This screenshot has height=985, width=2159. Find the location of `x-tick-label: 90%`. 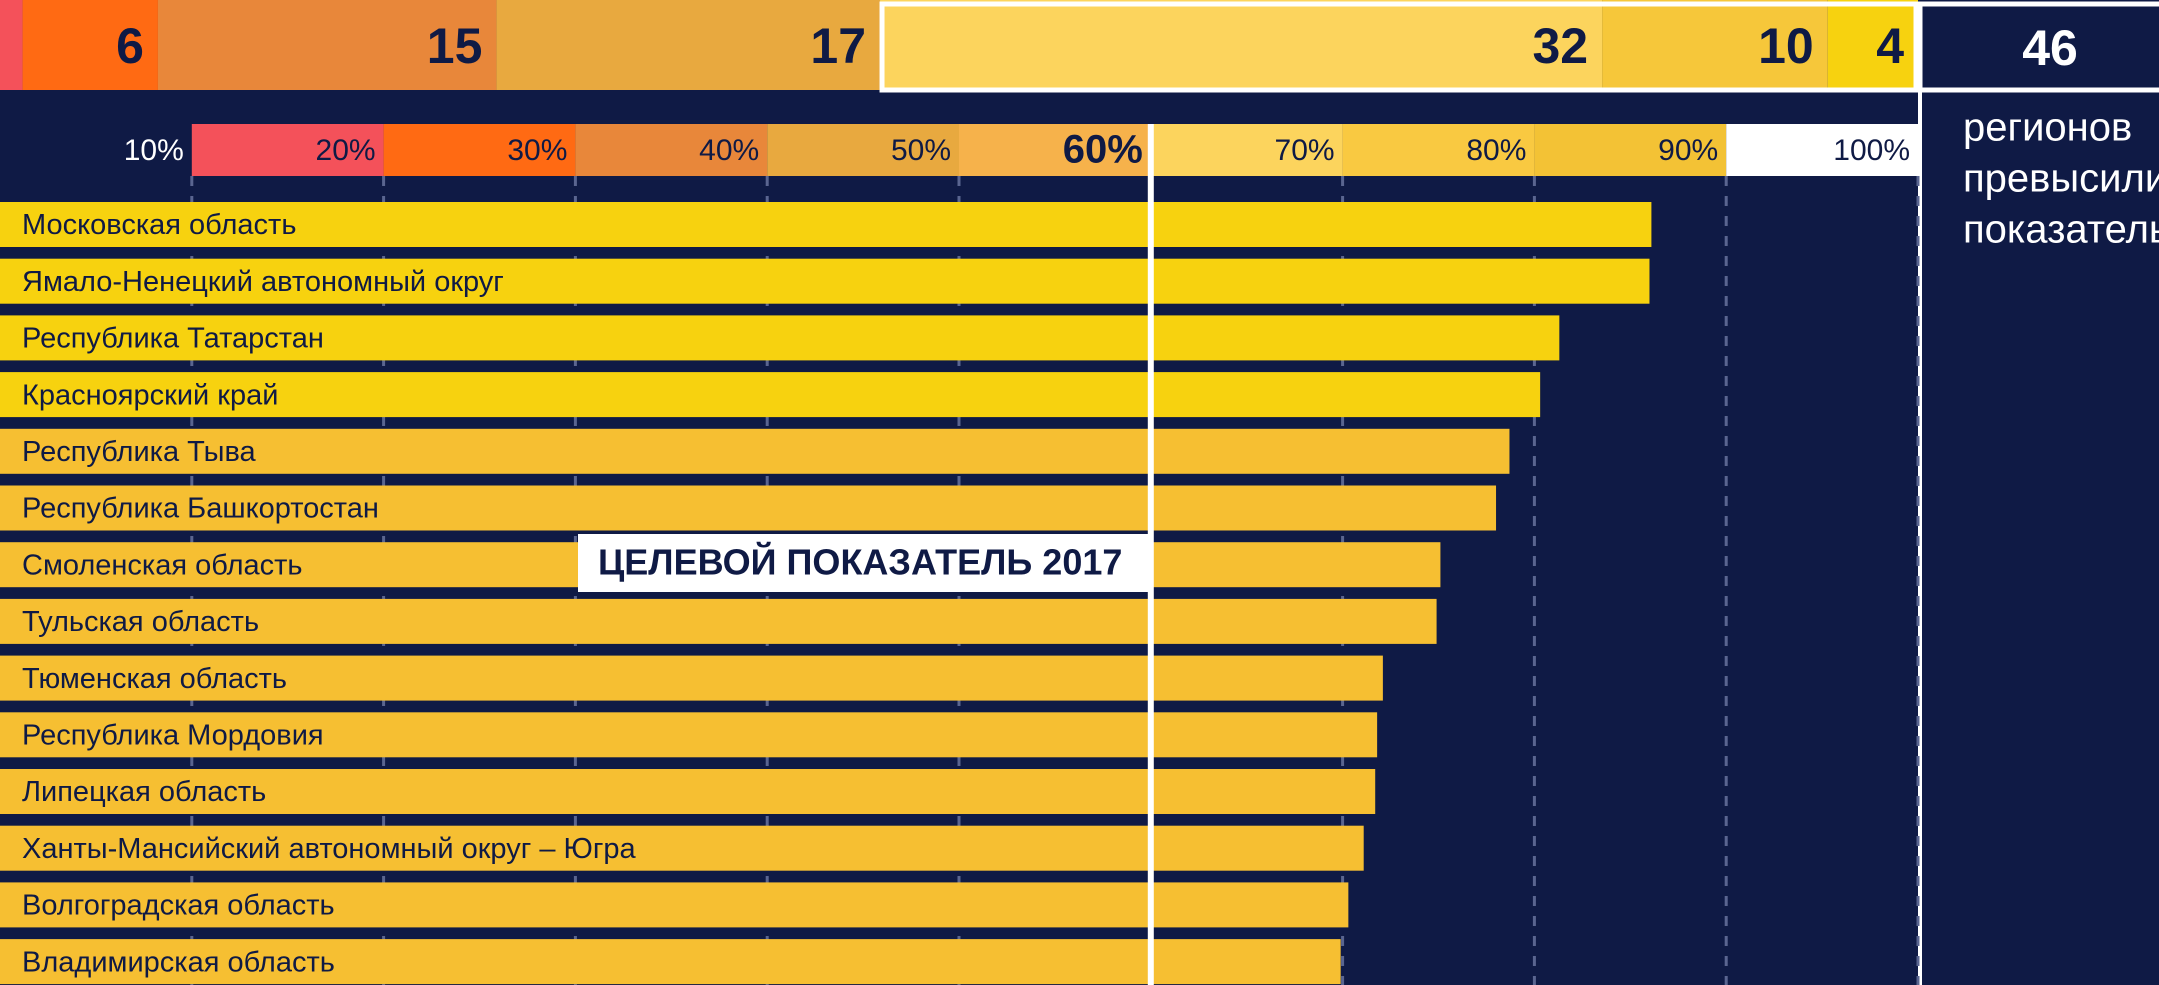

x-tick-label: 90% is located at coordinates (1688, 150).